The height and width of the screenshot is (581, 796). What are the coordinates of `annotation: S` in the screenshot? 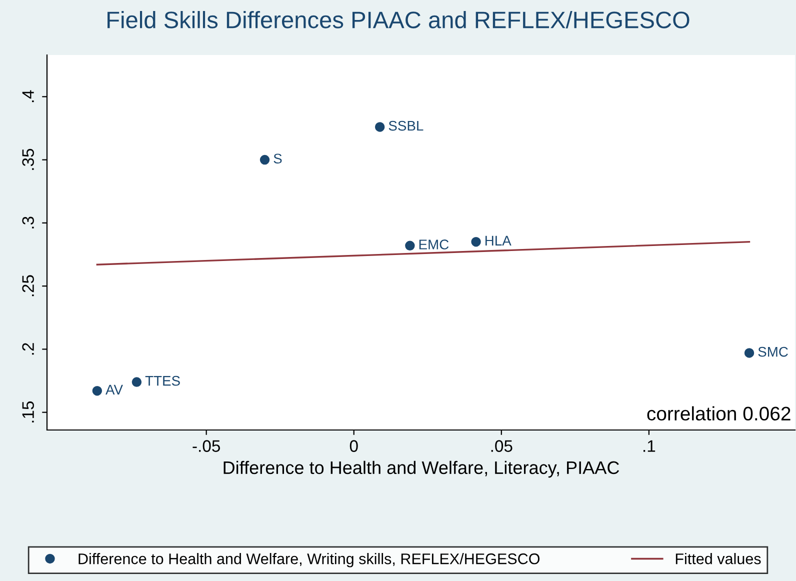 It's located at (278, 159).